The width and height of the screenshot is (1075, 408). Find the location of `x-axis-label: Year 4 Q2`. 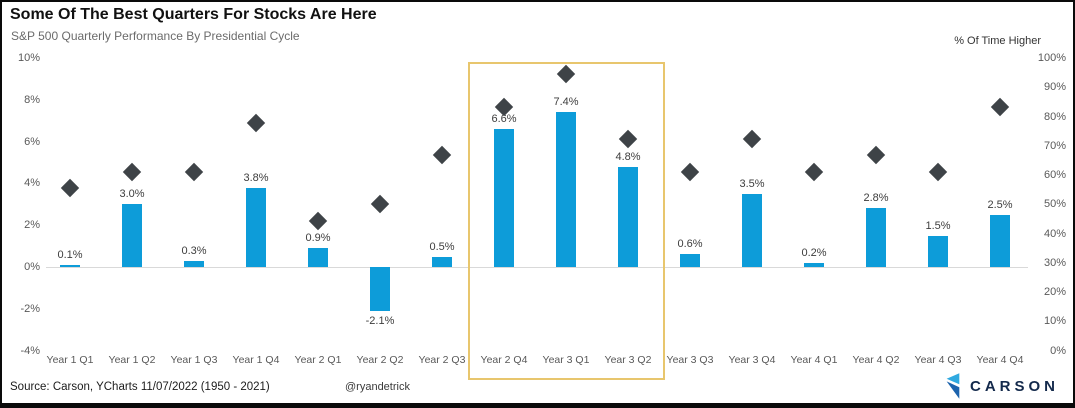

x-axis-label: Year 4 Q2 is located at coordinates (876, 360).